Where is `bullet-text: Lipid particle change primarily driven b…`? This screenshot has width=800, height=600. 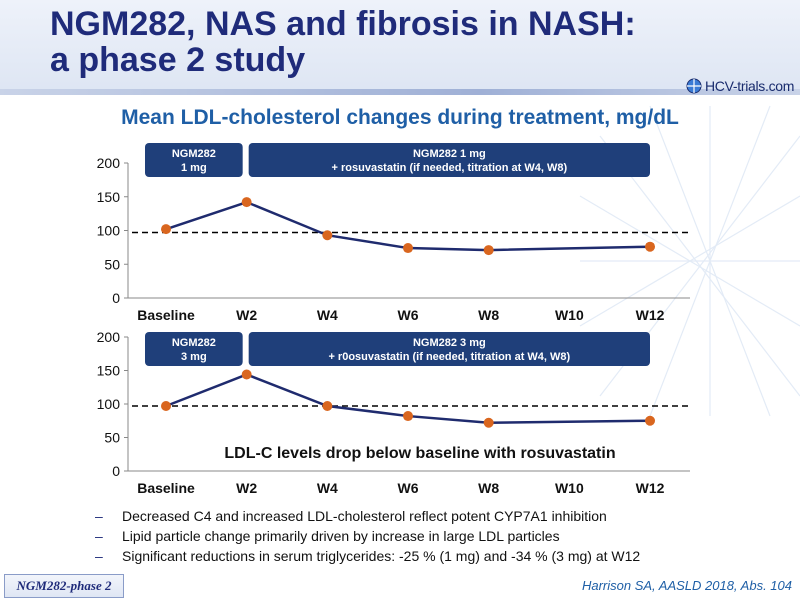
bullet-text: Lipid particle change primarily driven b… is located at coordinates (341, 536).